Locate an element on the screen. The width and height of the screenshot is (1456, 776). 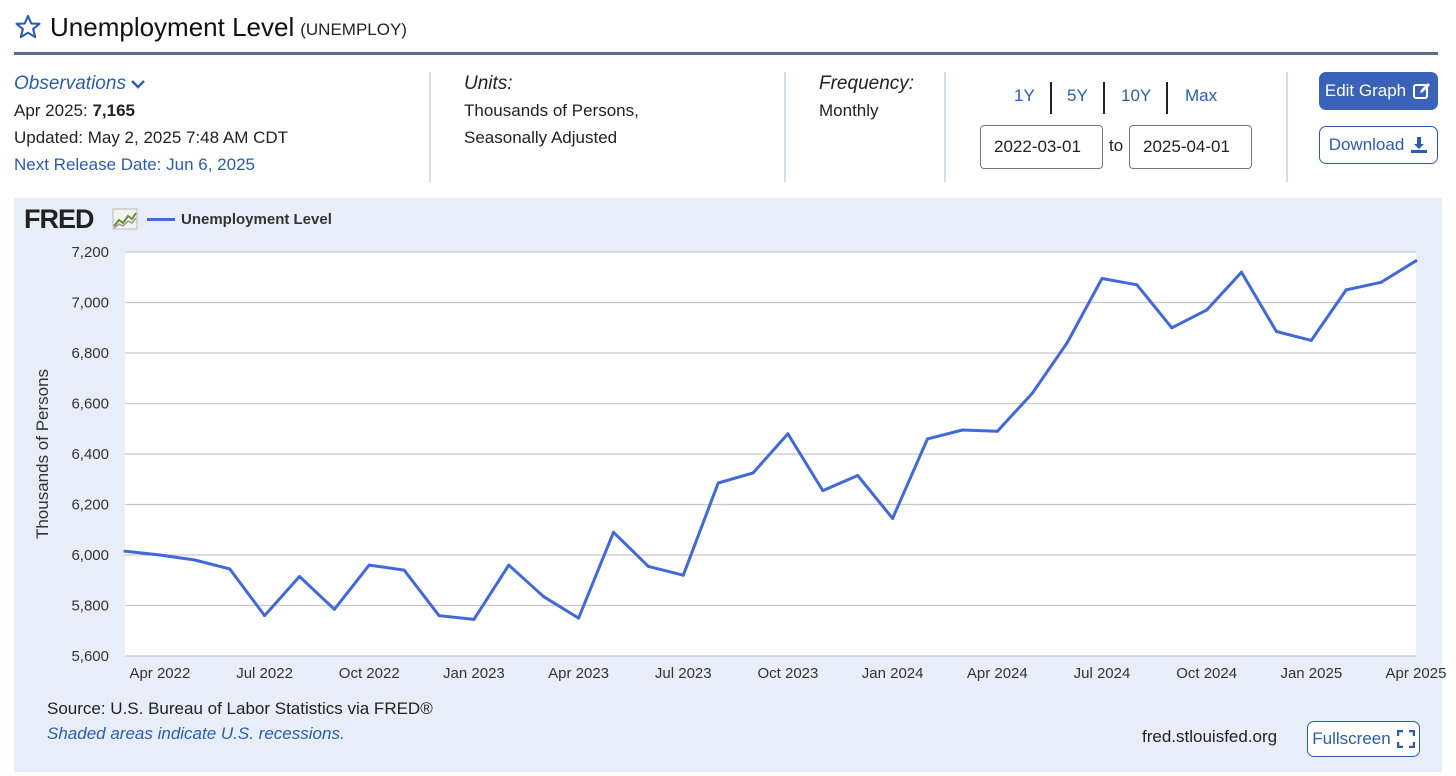
observations-link: Observations is located at coordinates (80, 83).